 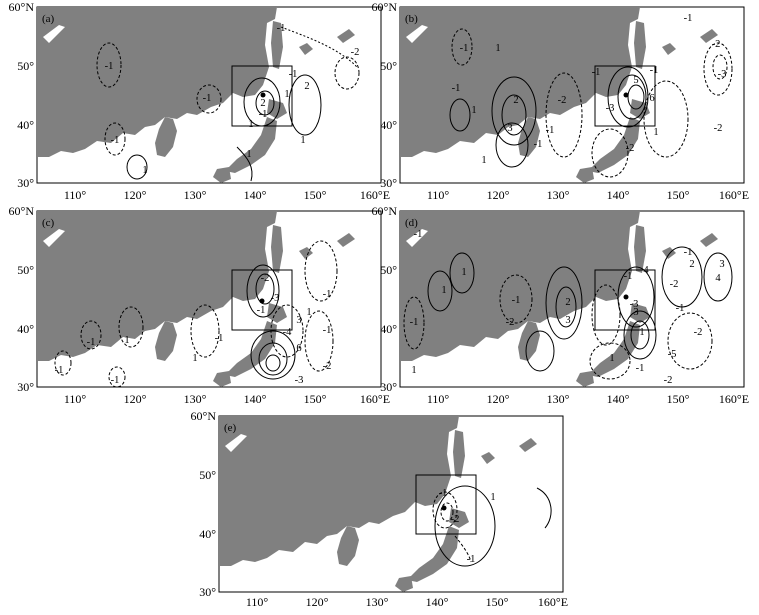 What do you see at coordinates (385, 299) in the screenshot?
I see `lat-axis: 60°N 50° 40° 30°` at bounding box center [385, 299].